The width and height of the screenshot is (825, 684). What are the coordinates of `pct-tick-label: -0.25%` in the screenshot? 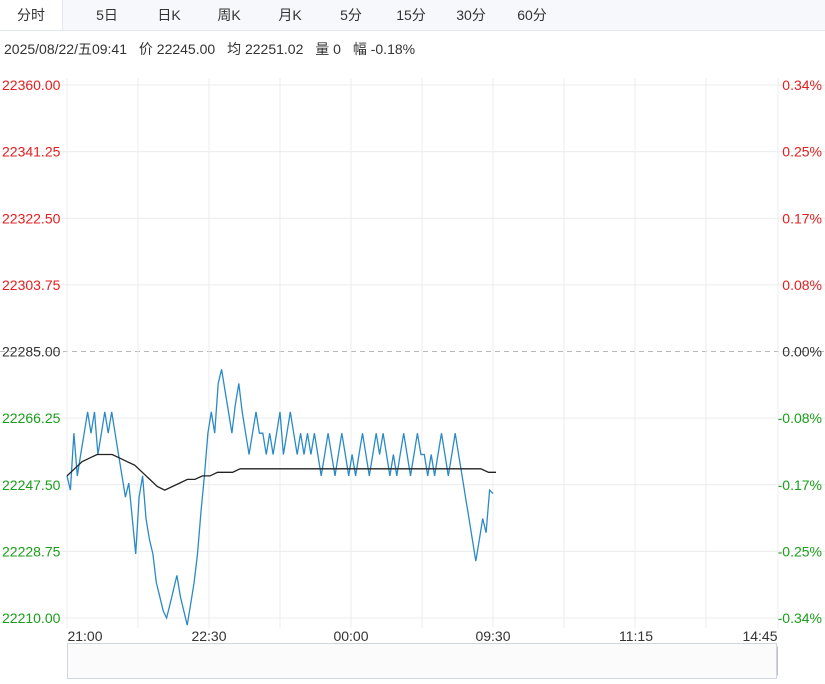 It's located at (800, 551).